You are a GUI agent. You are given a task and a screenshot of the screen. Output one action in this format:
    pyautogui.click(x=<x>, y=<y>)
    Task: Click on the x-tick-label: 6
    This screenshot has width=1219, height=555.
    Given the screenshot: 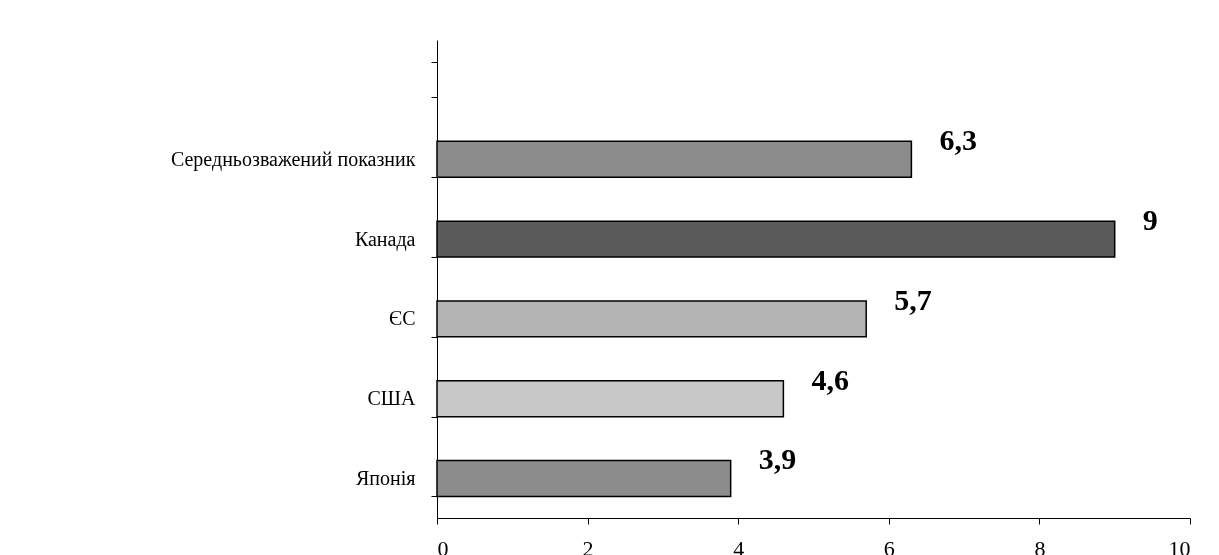 What is the action you would take?
    pyautogui.click(x=889, y=545)
    